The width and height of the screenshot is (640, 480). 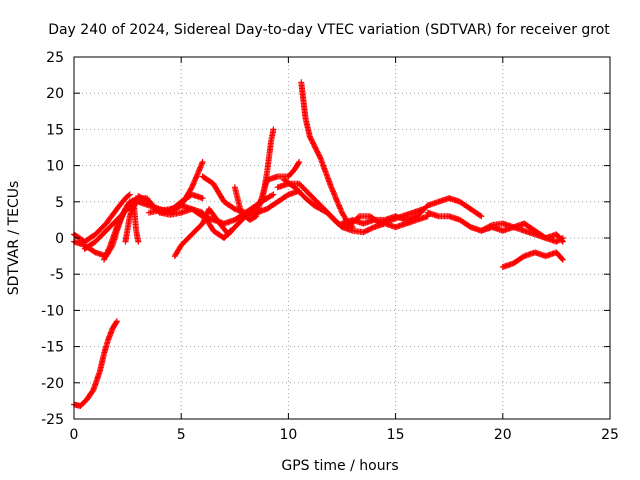 I want to click on y-tick-label: 15, so click(x=55, y=130).